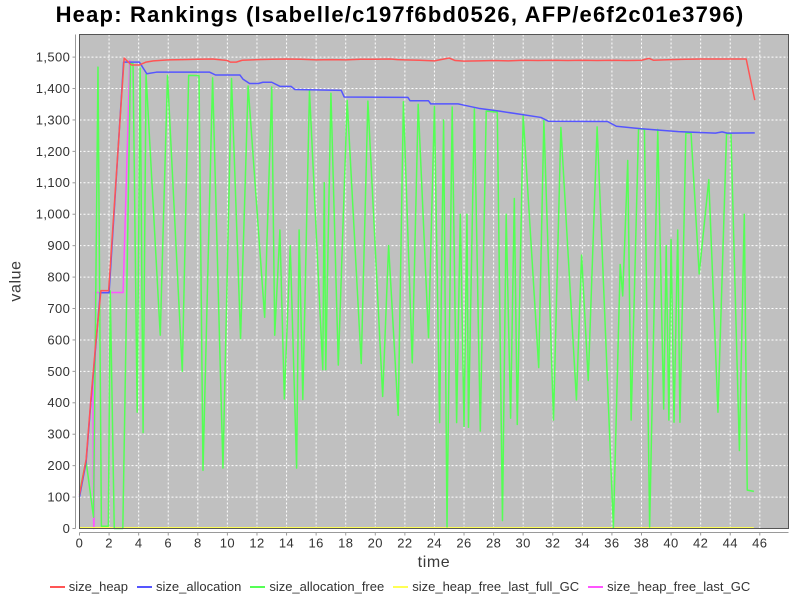 The width and height of the screenshot is (800, 600). Describe the element at coordinates (53, 214) in the screenshot. I see `svg-text: 1,000` at that location.